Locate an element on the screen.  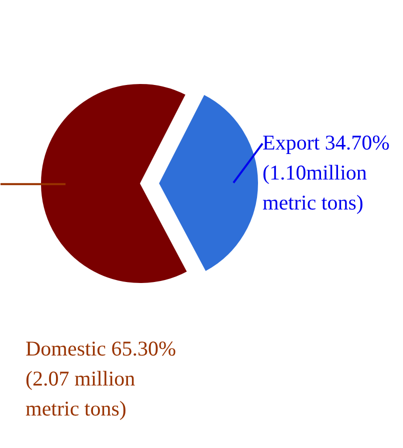
slice-label: Export 34.70% is located at coordinates (326, 142).